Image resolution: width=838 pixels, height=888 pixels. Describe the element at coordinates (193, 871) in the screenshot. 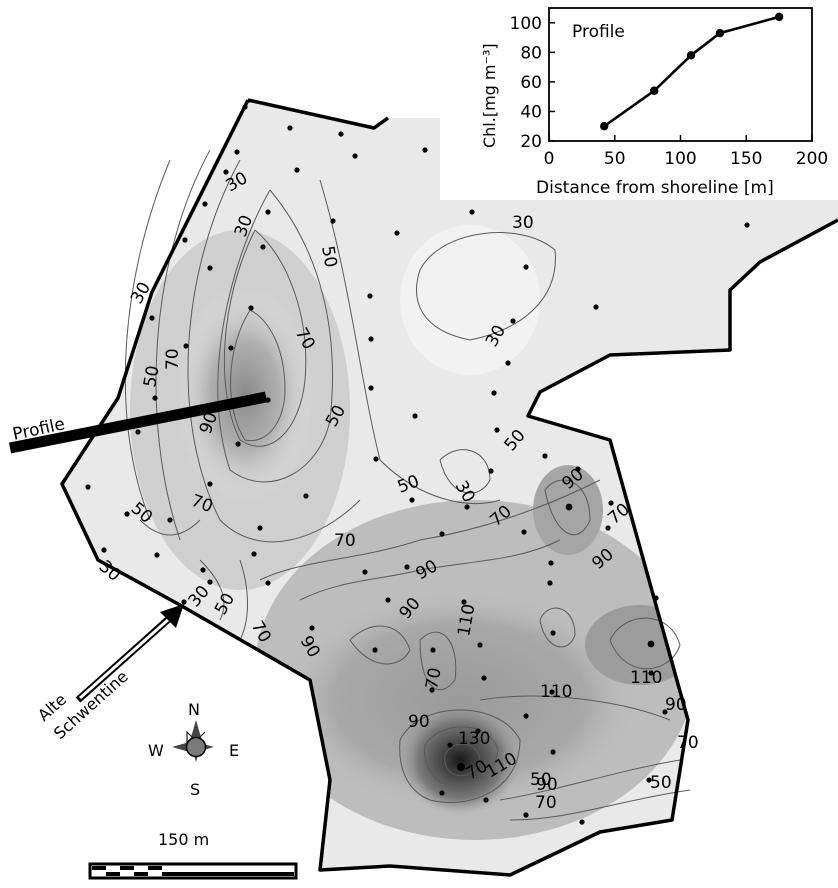

I see `scale-bar` at that location.